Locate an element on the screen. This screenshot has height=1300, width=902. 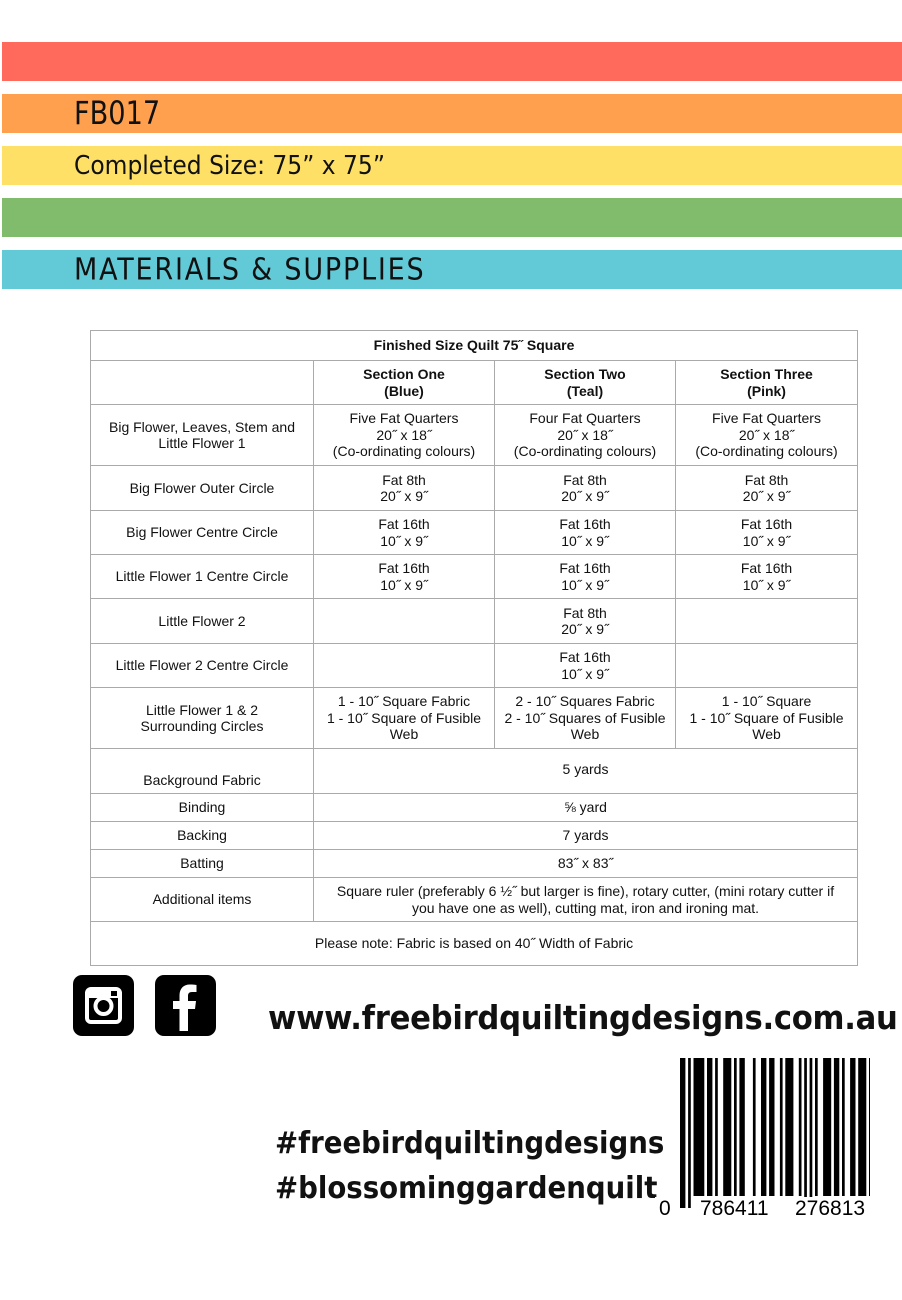
row-label: Little Flower 1 & 2 Surrounding Circles is located at coordinates (202, 718).